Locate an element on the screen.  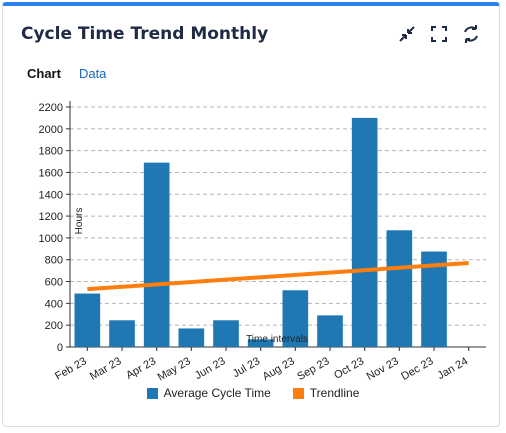
x-tick-label: Feb 23 is located at coordinates (71, 369).